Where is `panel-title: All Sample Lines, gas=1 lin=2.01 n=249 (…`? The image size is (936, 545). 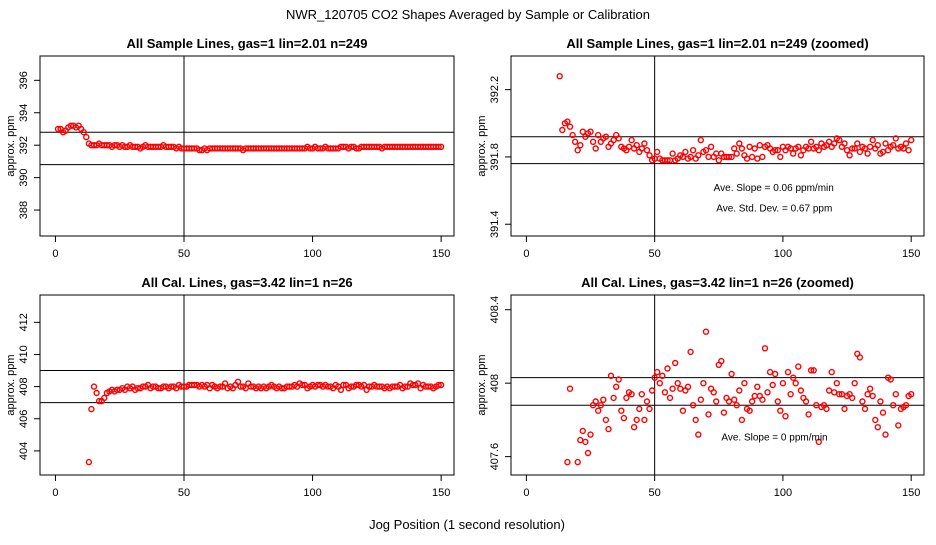 panel-title: All Sample Lines, gas=1 lin=2.01 n=249 (… is located at coordinates (717, 43).